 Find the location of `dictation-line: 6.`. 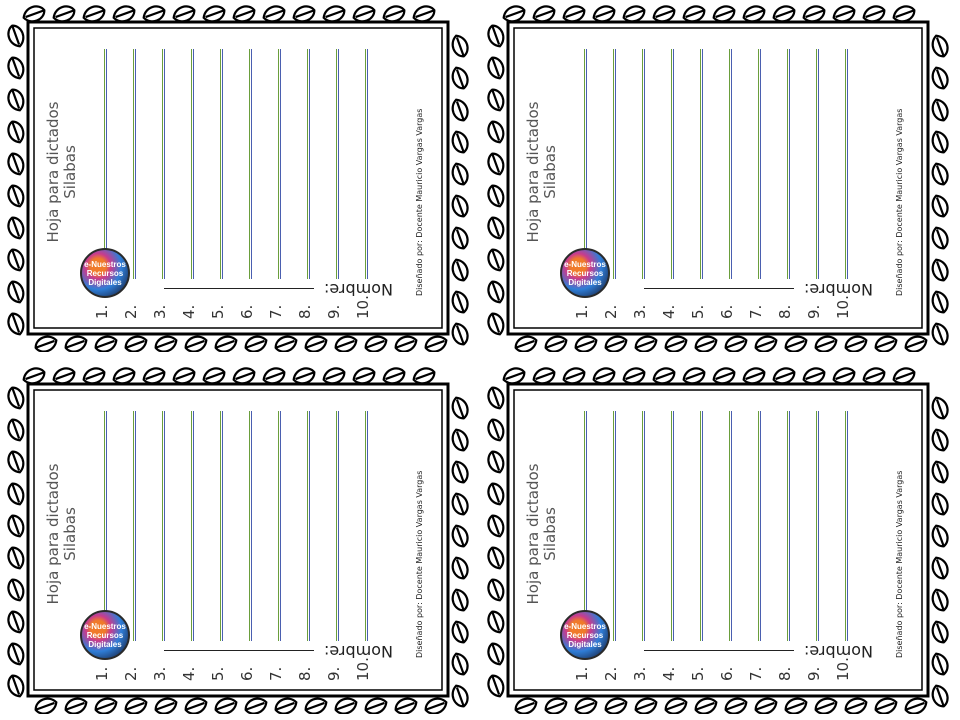

dictation-line: 6. is located at coordinates (727, 541).